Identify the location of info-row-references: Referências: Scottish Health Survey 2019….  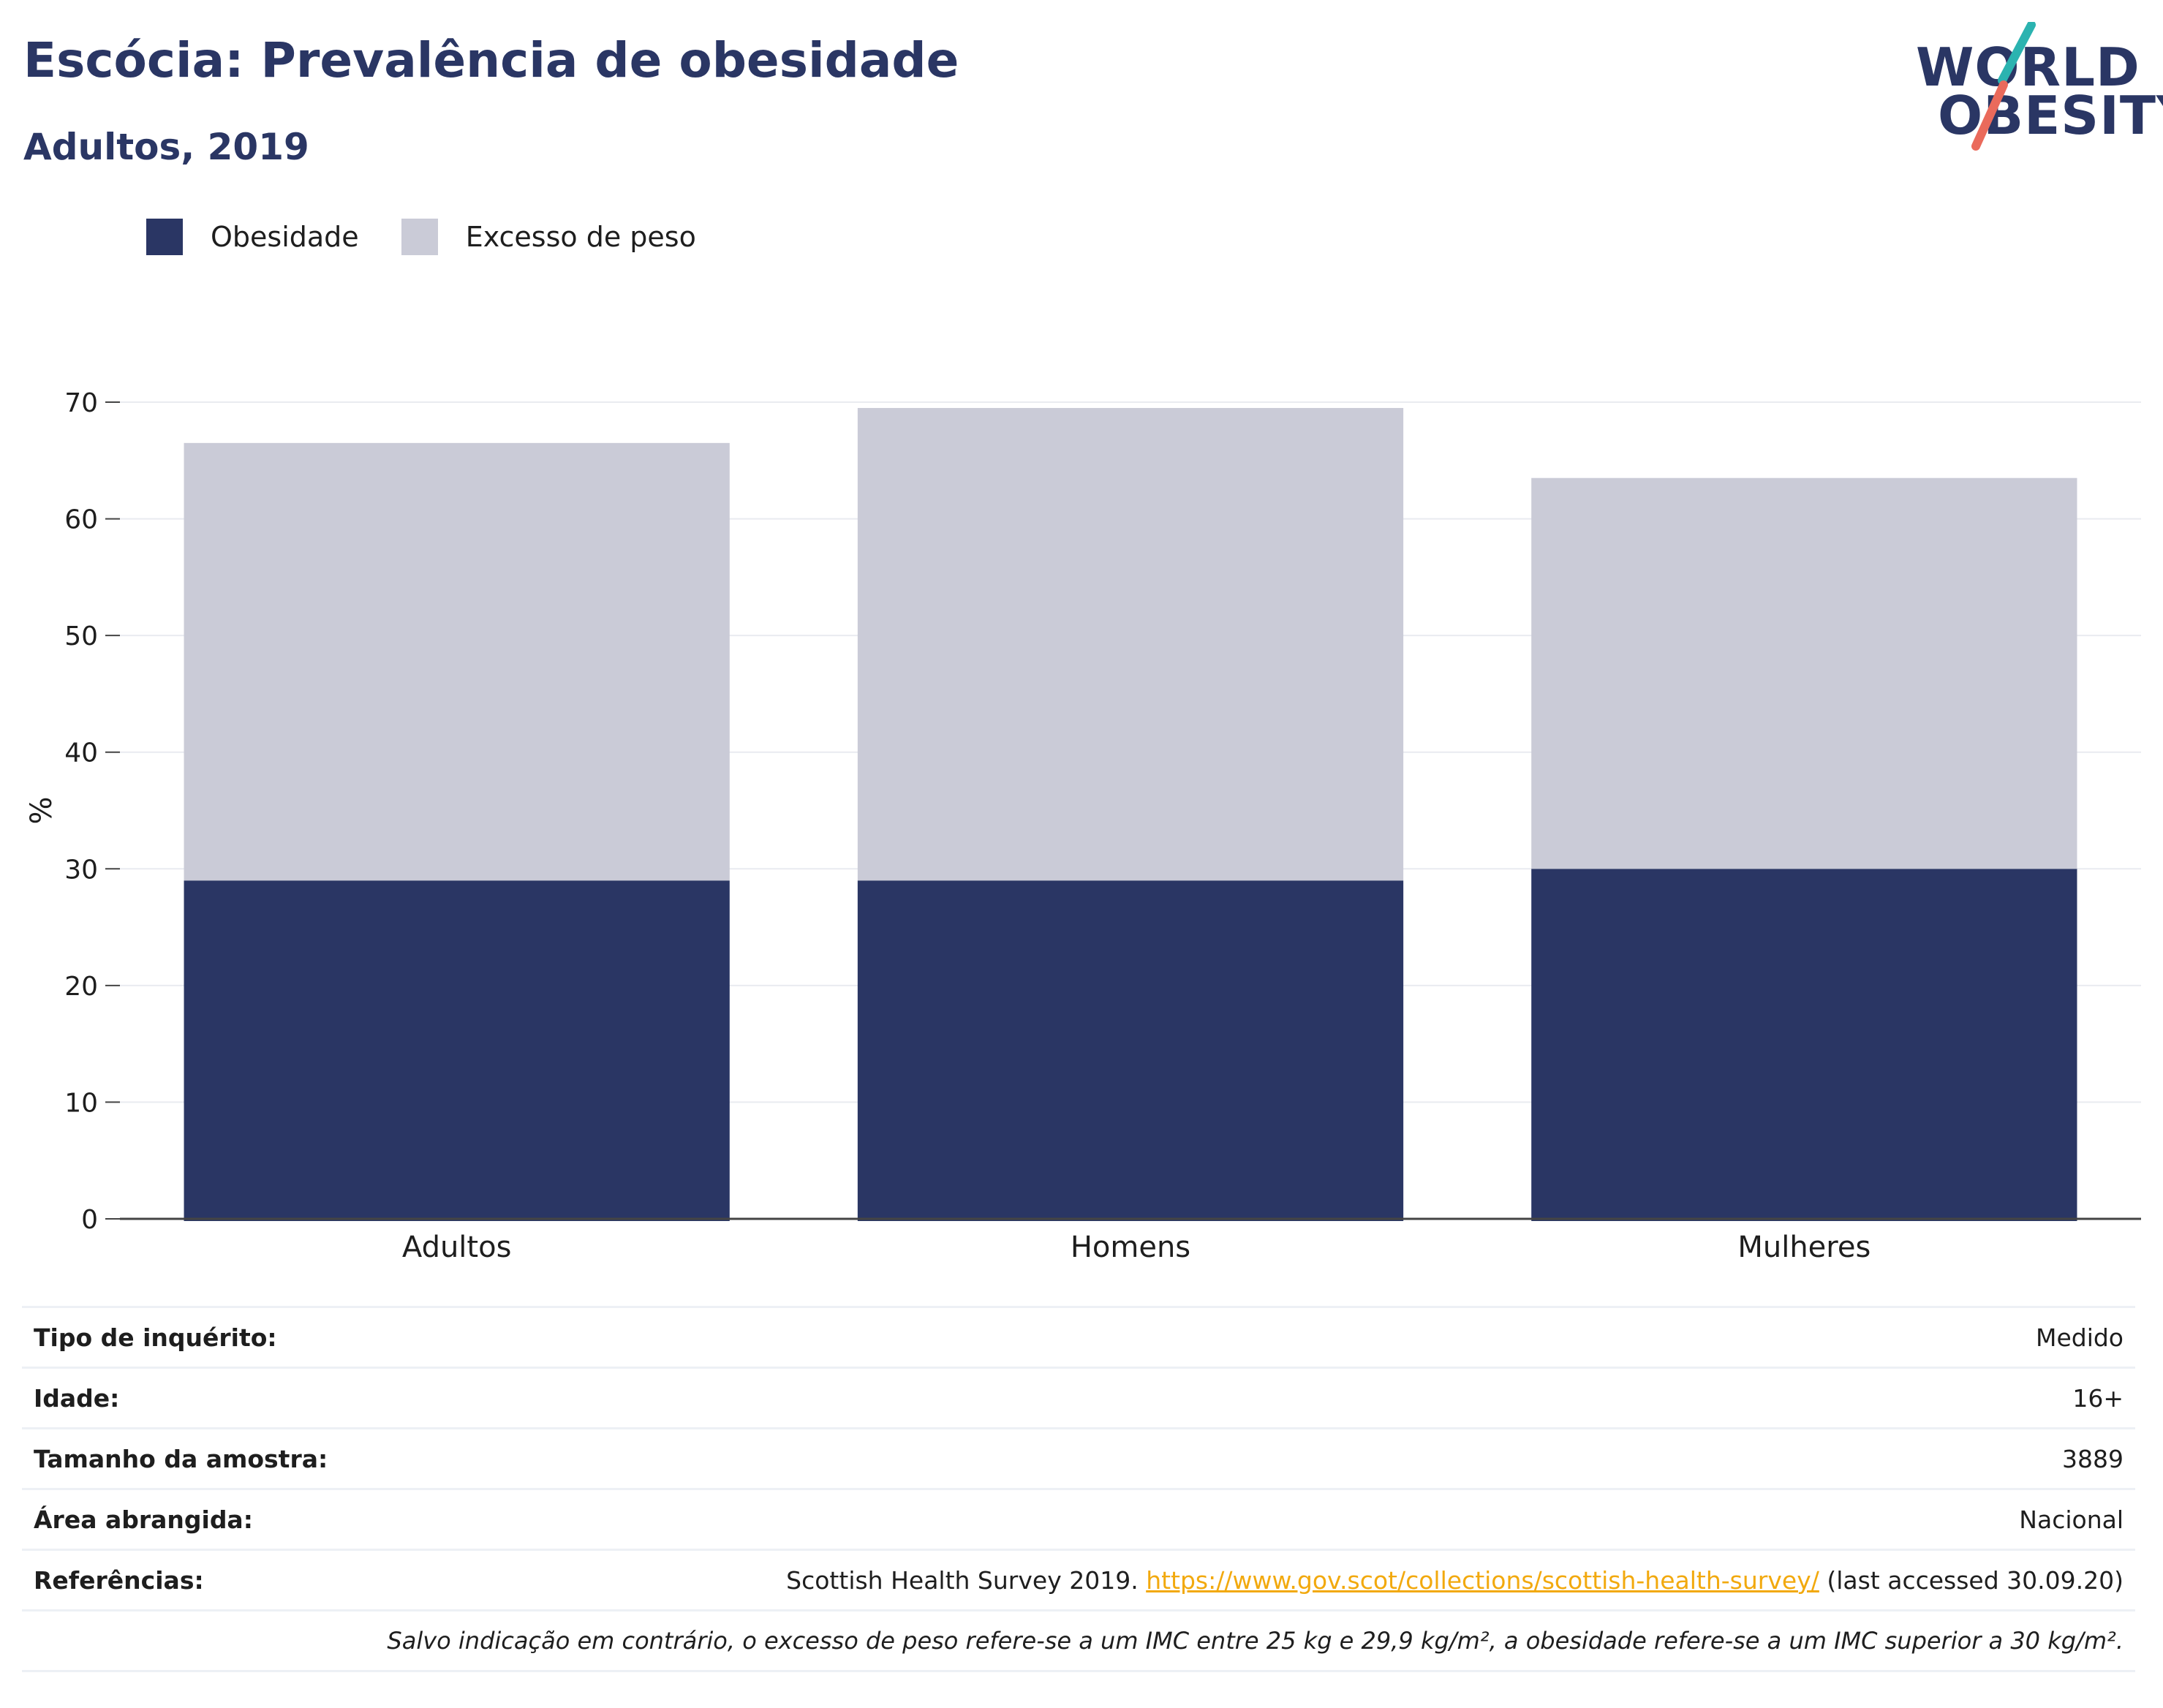
(1078, 1581).